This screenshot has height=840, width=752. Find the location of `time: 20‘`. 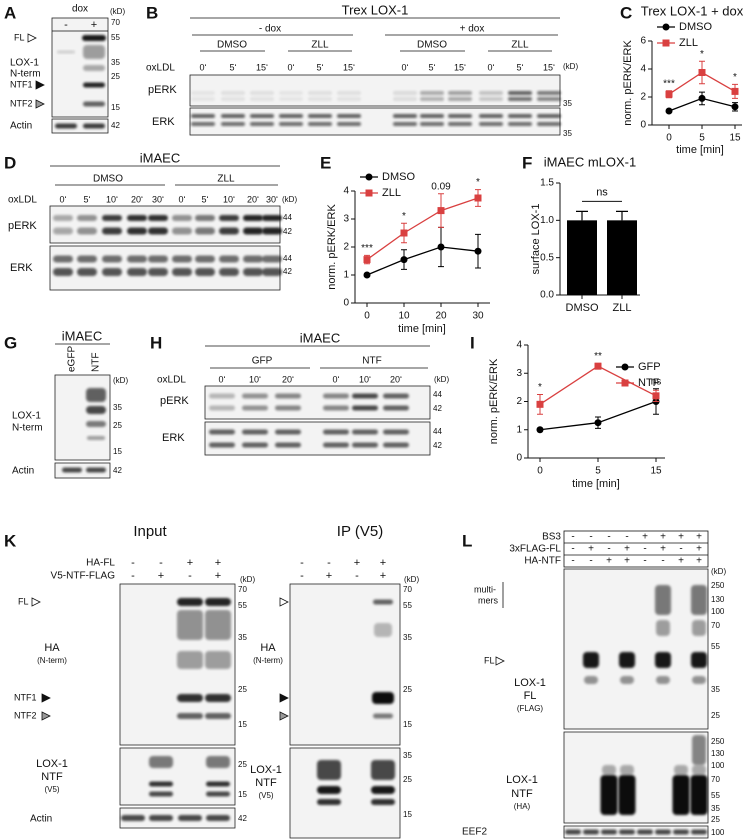

time: 20‘ is located at coordinates (137, 199).